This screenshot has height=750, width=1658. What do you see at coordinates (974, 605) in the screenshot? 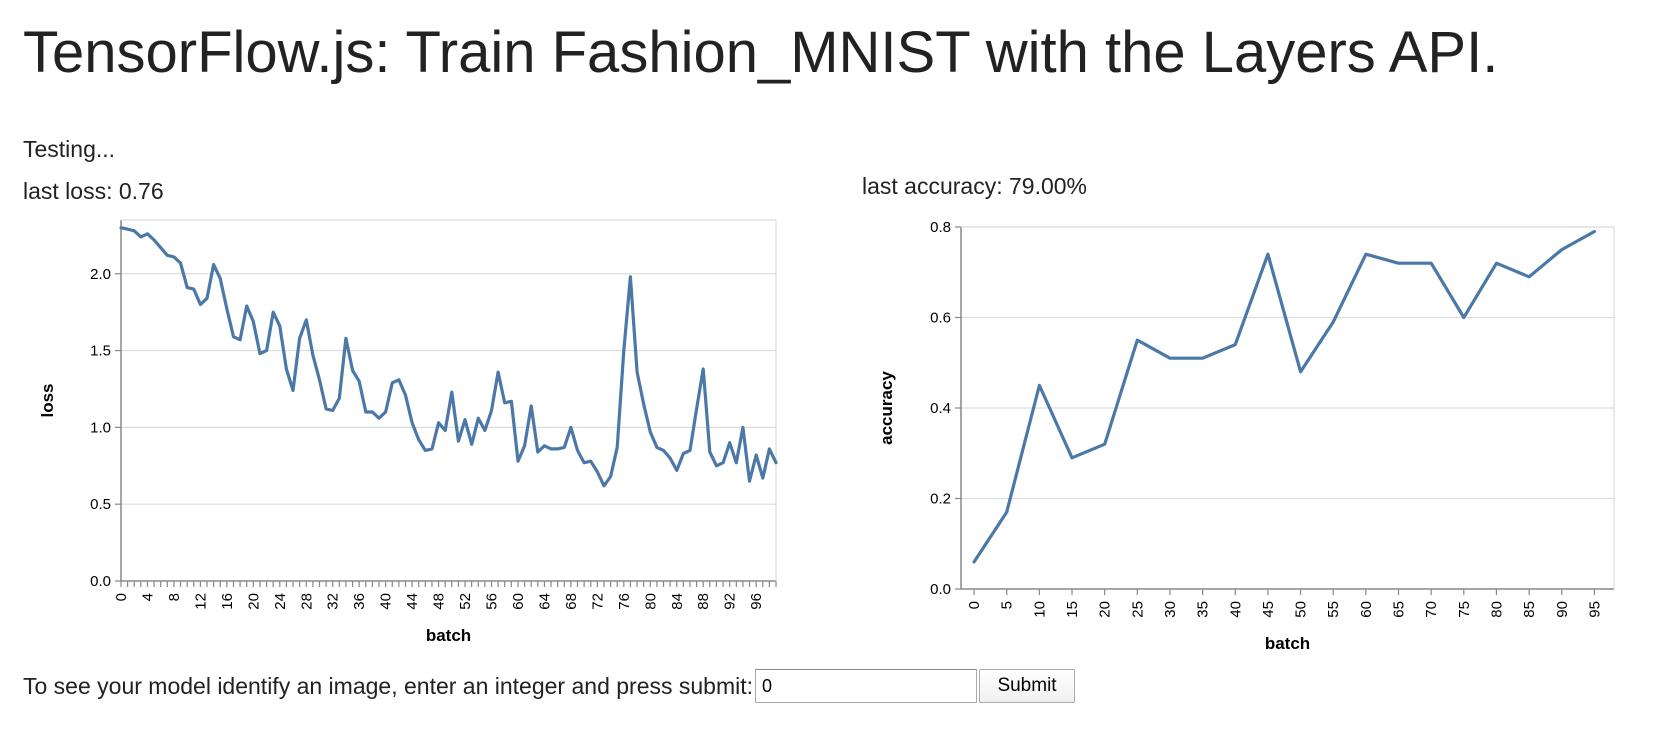
I see `x-tick-label: 0` at bounding box center [974, 605].